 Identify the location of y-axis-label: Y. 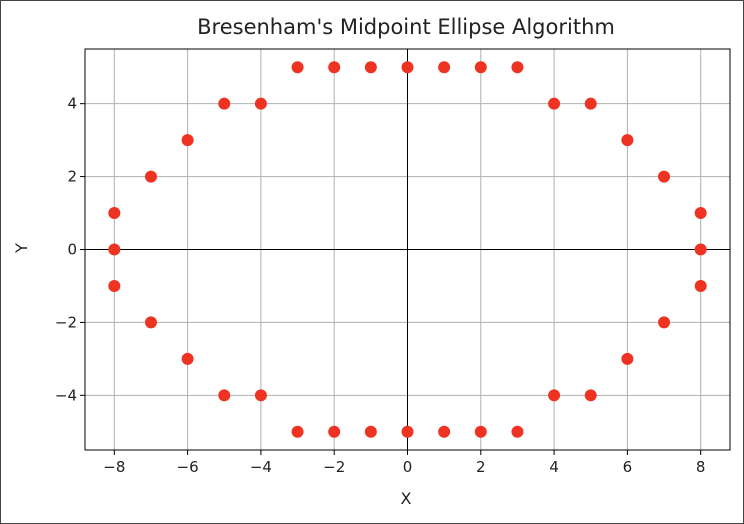
(21, 248).